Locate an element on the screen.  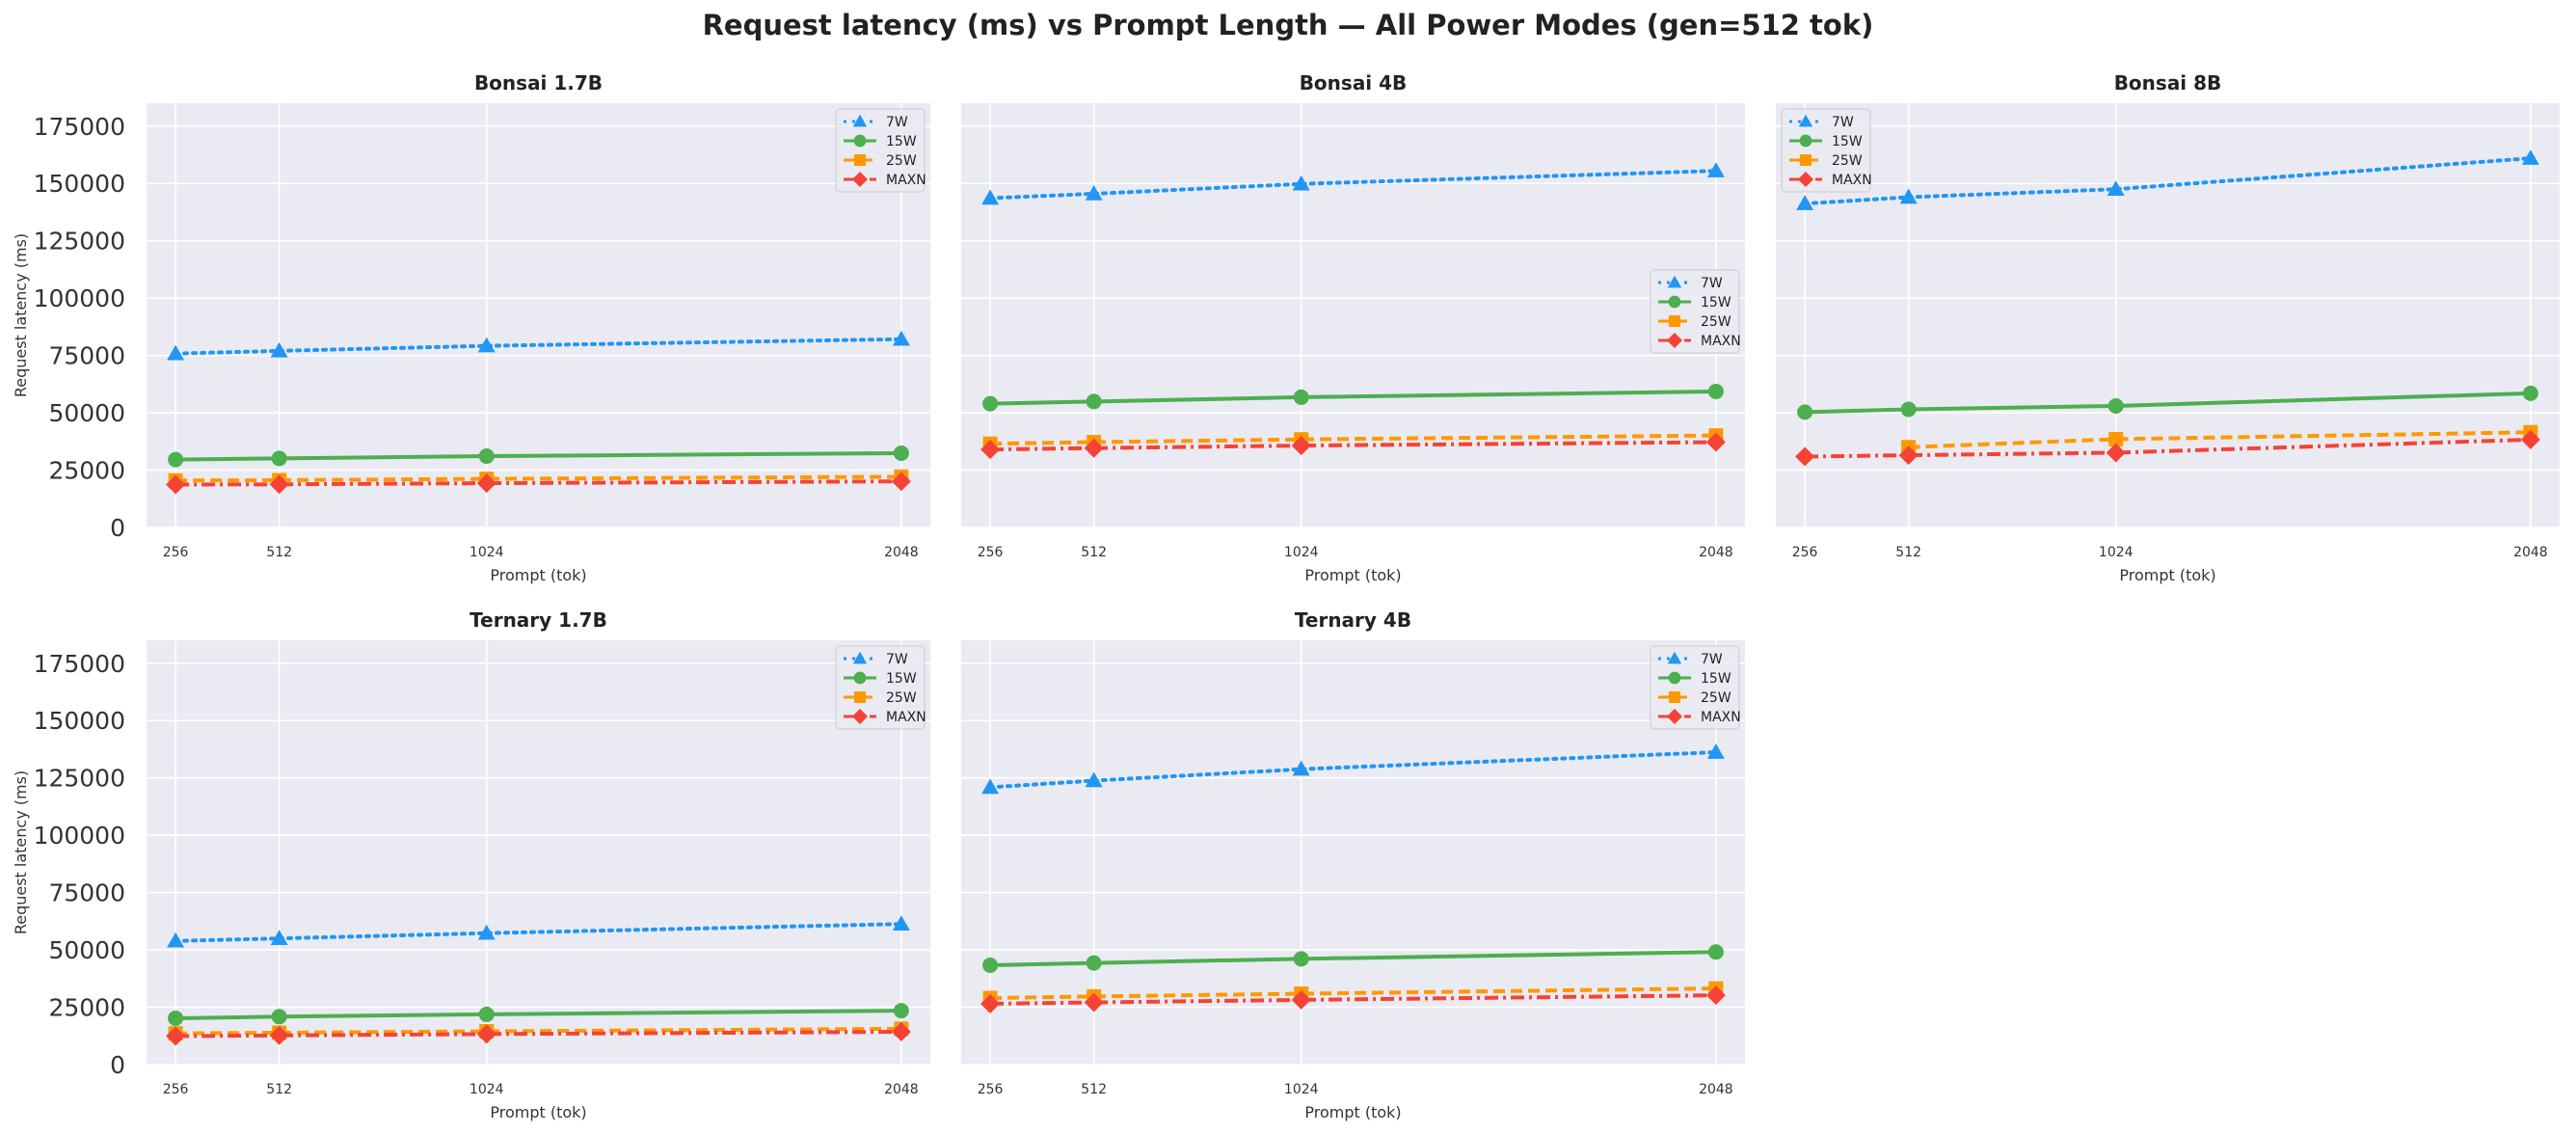
y-tick-label: 0 is located at coordinates (118, 1065).